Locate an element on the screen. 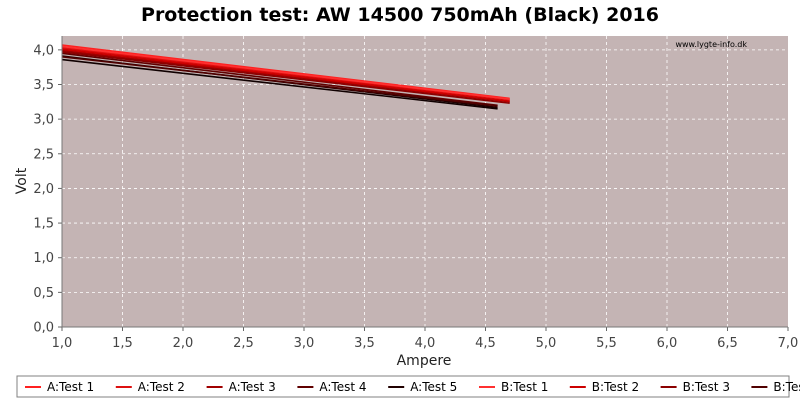  legend-item-label: B:Test 3 is located at coordinates (706, 387).